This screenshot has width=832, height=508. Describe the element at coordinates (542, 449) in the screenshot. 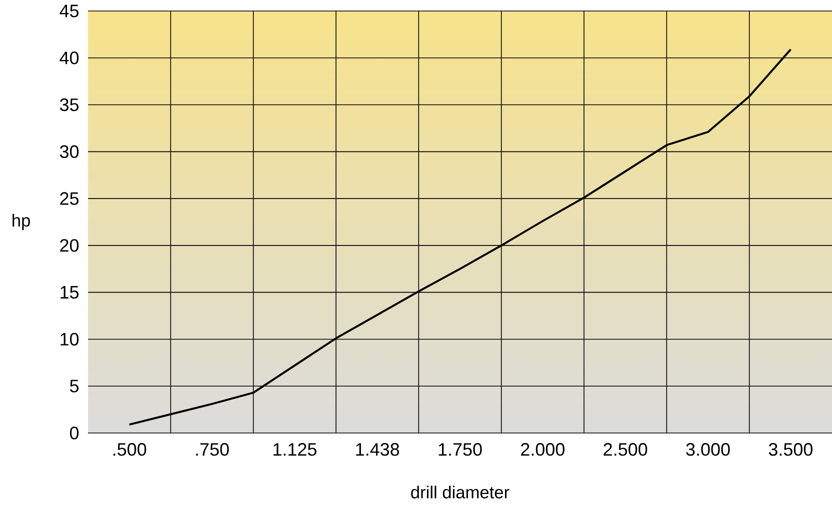

I see `x-tick-label: 2.000` at that location.